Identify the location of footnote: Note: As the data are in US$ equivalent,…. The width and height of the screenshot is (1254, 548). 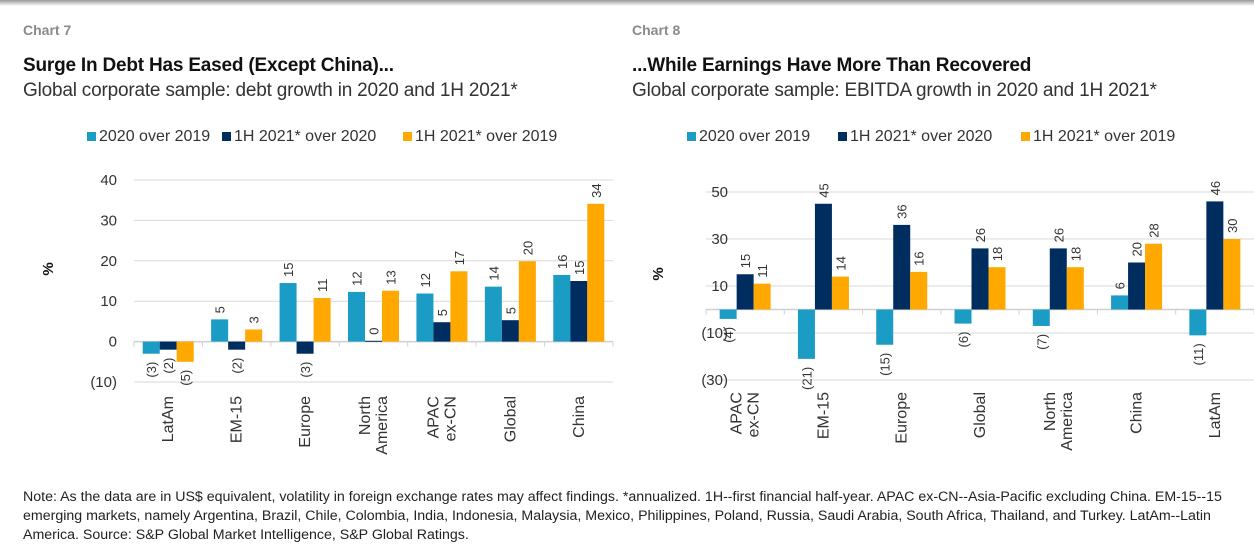
(622, 516).